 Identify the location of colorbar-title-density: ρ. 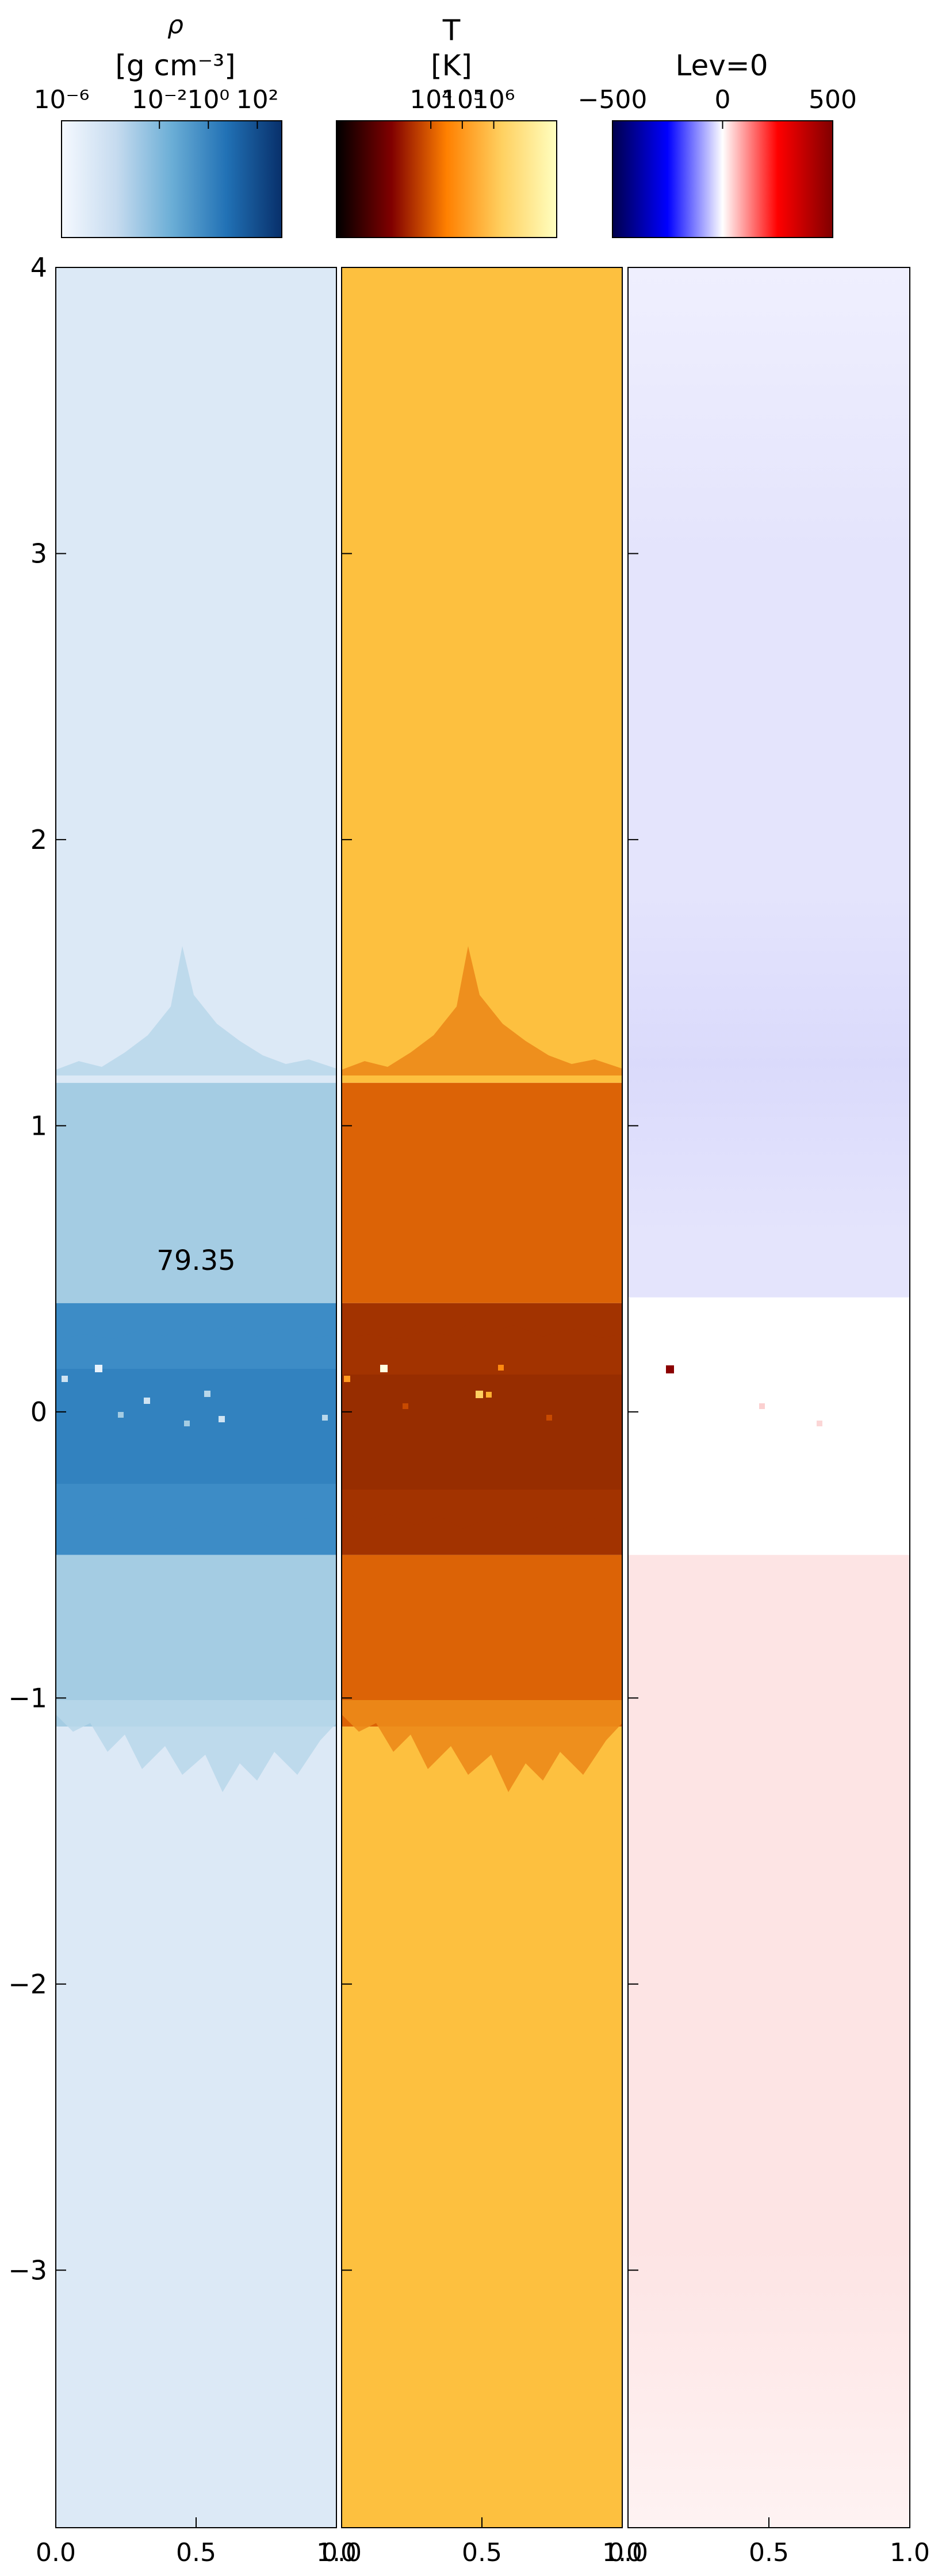
(175, 25).